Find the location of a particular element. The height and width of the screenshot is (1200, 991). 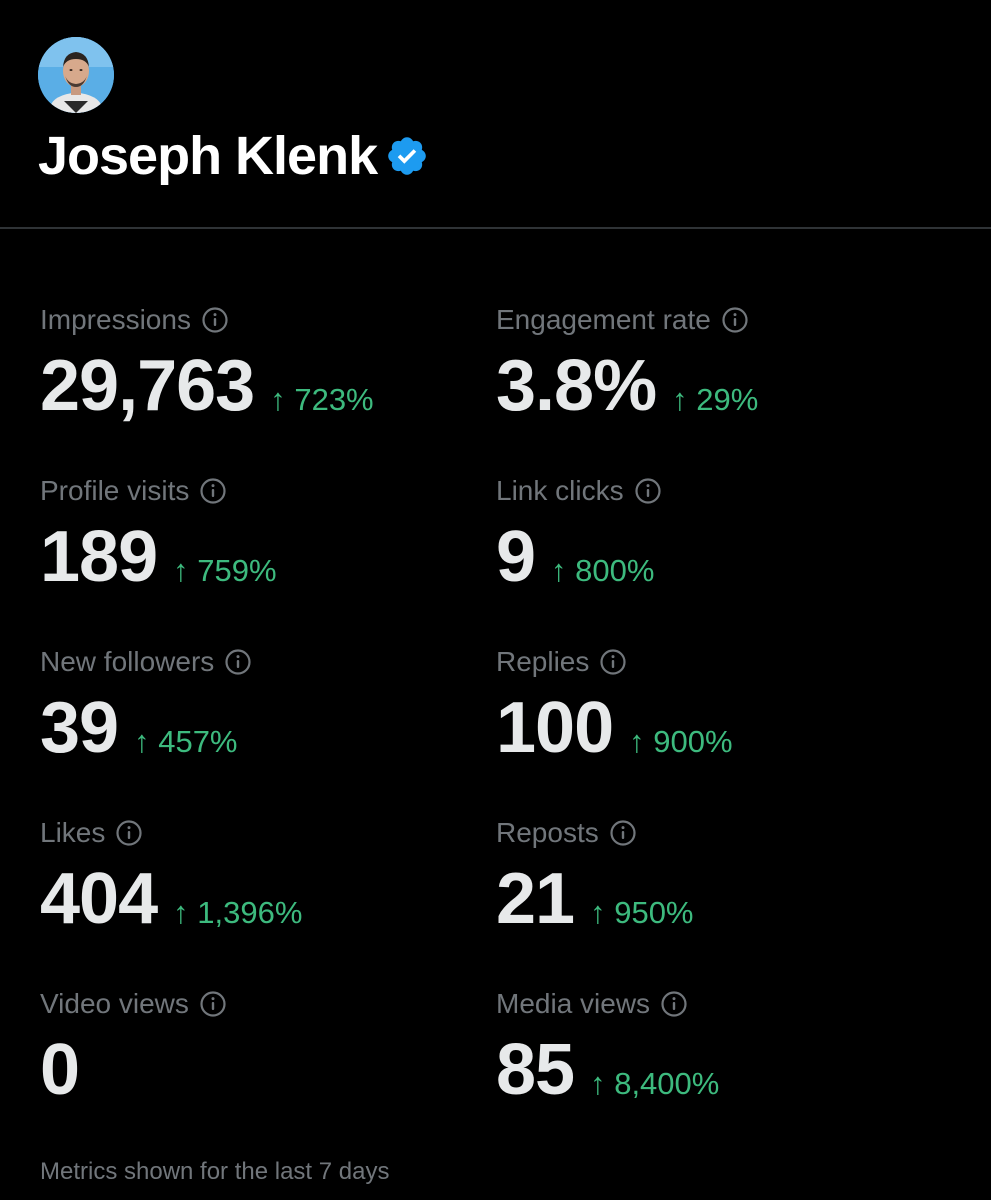

metric-label: Engagement rate is located at coordinates (603, 319).